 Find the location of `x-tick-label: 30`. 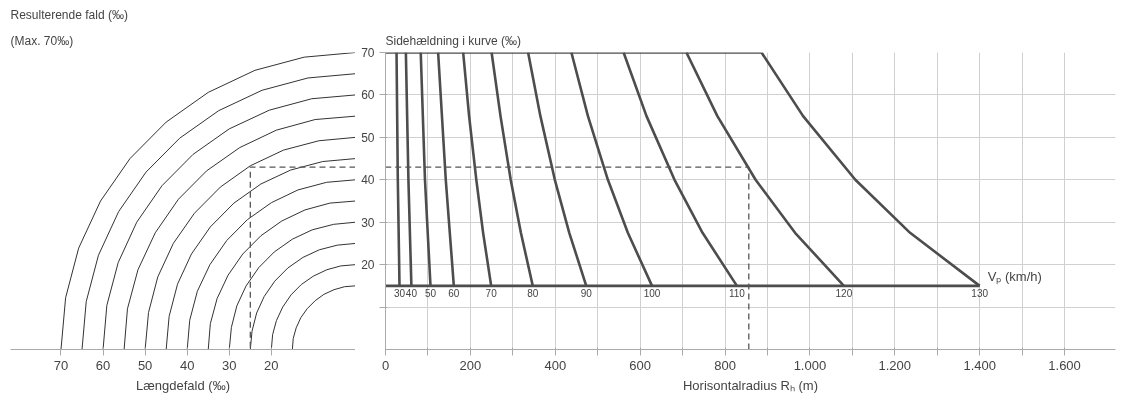

x-tick-label: 30 is located at coordinates (229, 365).